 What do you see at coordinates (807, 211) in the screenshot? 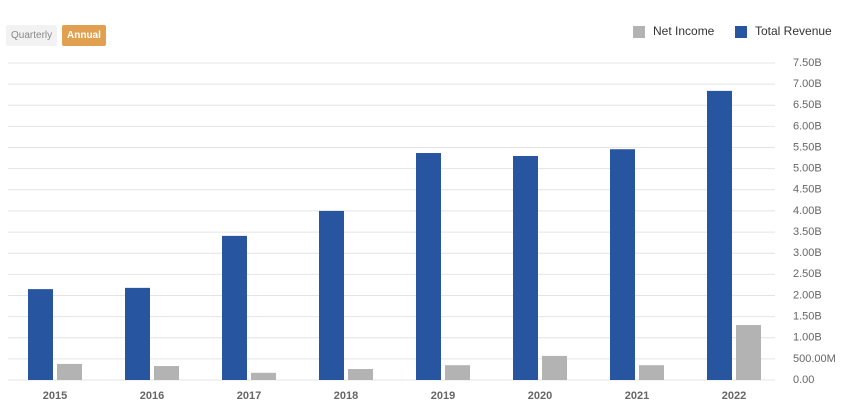
I see `y-tick-label: 4.00B` at bounding box center [807, 211].